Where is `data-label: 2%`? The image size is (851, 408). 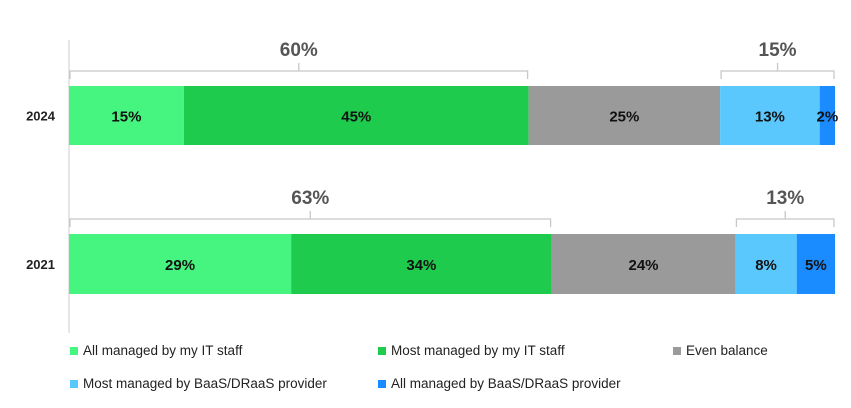 data-label: 2% is located at coordinates (827, 117).